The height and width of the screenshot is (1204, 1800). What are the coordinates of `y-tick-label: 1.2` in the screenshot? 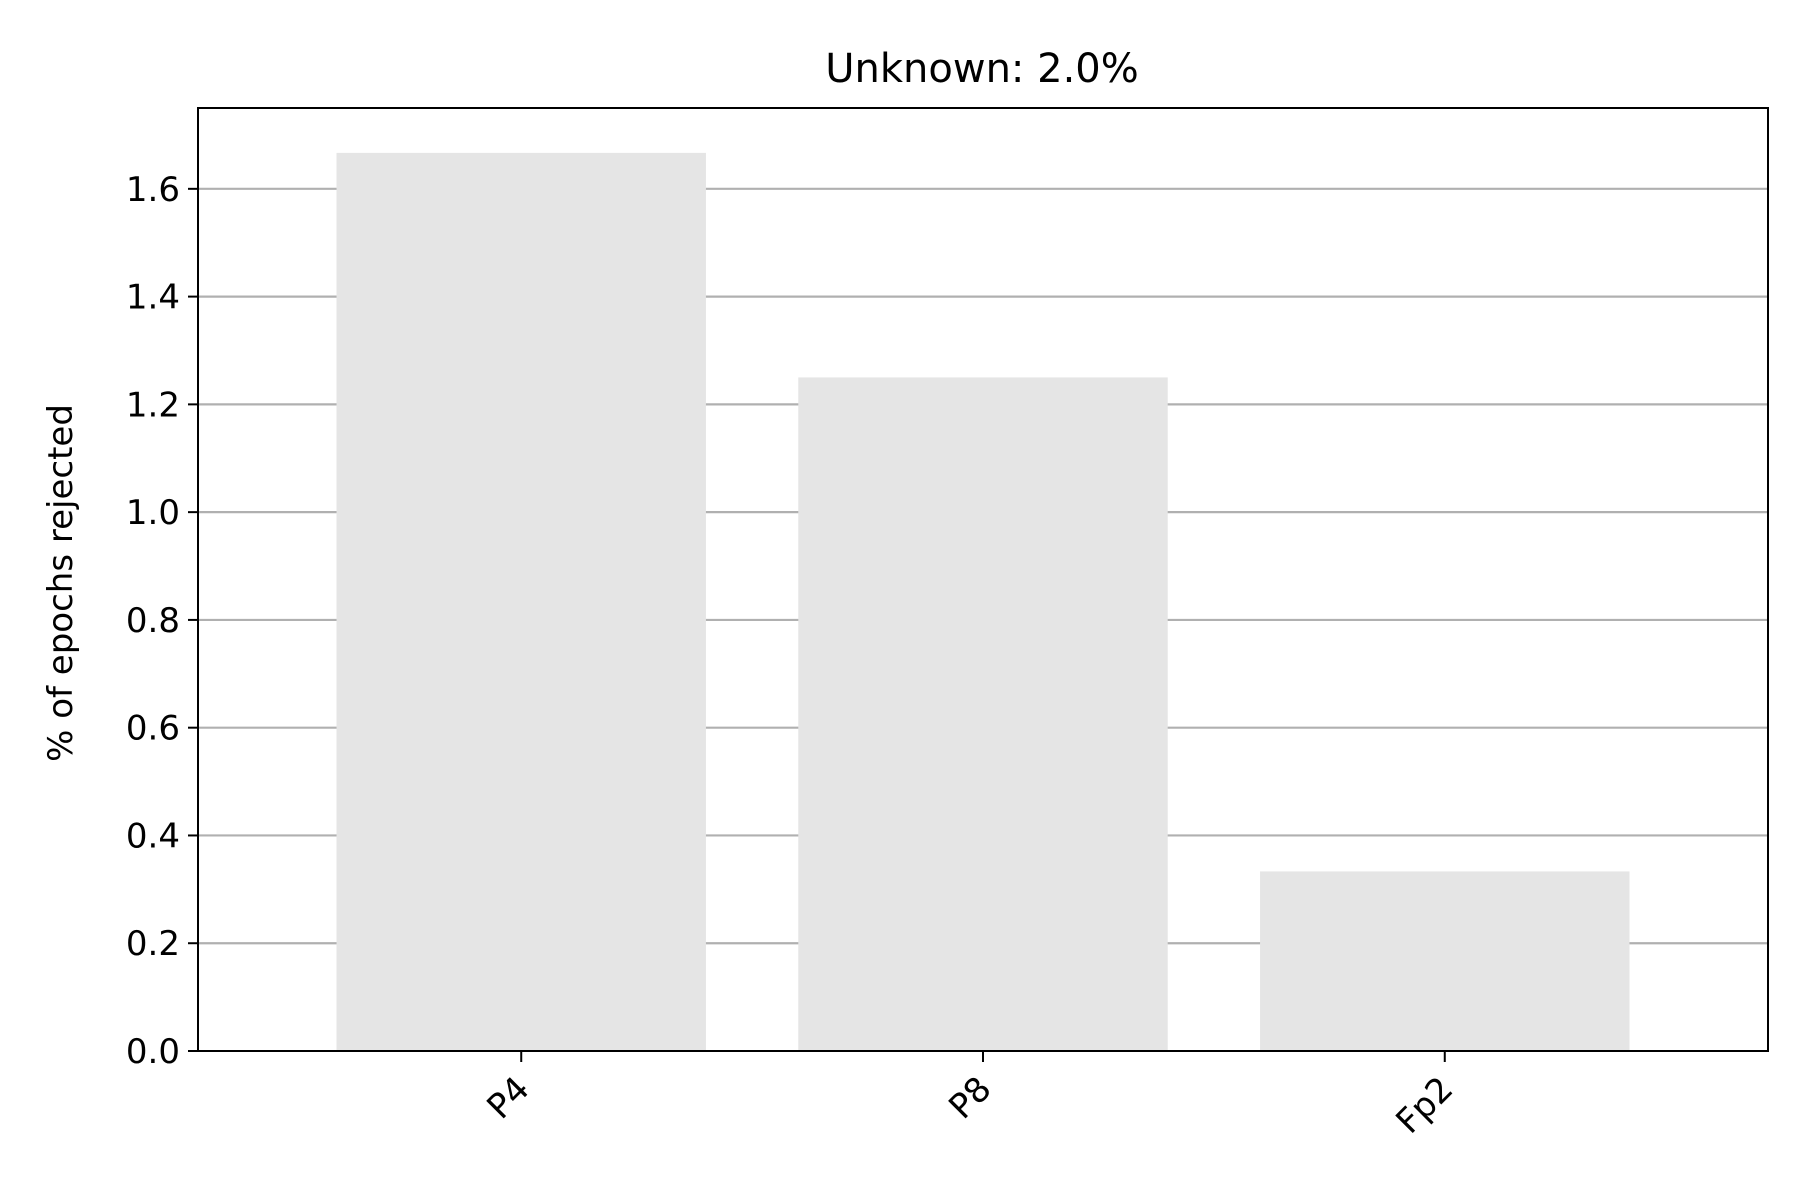 It's located at (153, 405).